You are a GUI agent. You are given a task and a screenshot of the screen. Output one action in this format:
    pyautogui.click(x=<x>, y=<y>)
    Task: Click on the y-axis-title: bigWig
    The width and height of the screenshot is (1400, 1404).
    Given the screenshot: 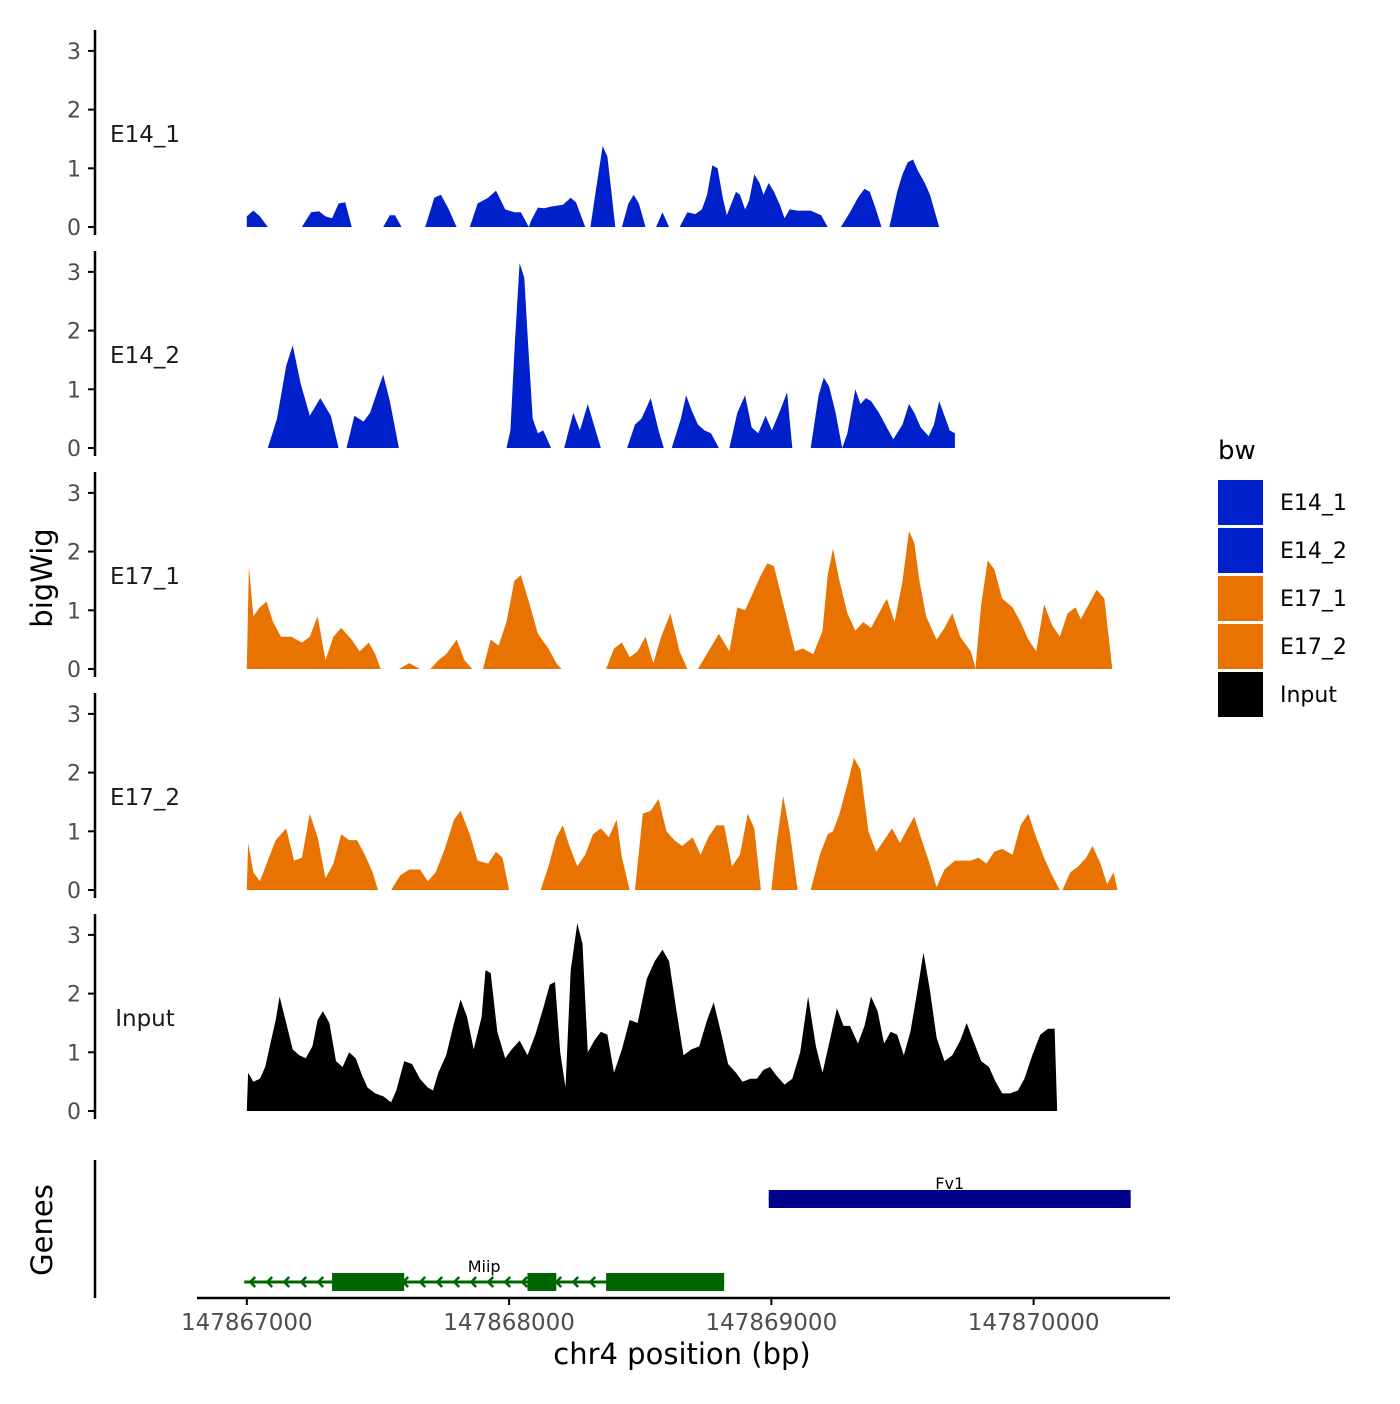 What is the action you would take?
    pyautogui.click(x=42, y=577)
    